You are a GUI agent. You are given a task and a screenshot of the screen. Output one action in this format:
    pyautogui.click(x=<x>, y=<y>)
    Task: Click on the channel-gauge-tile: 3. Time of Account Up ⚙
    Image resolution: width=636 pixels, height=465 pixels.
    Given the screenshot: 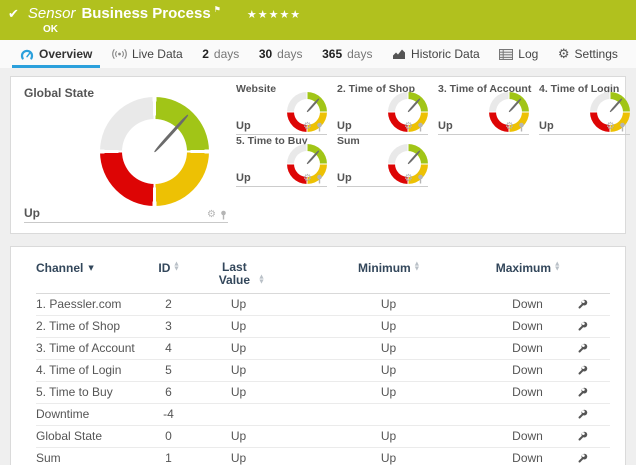 What is the action you would take?
    pyautogui.click(x=484, y=109)
    